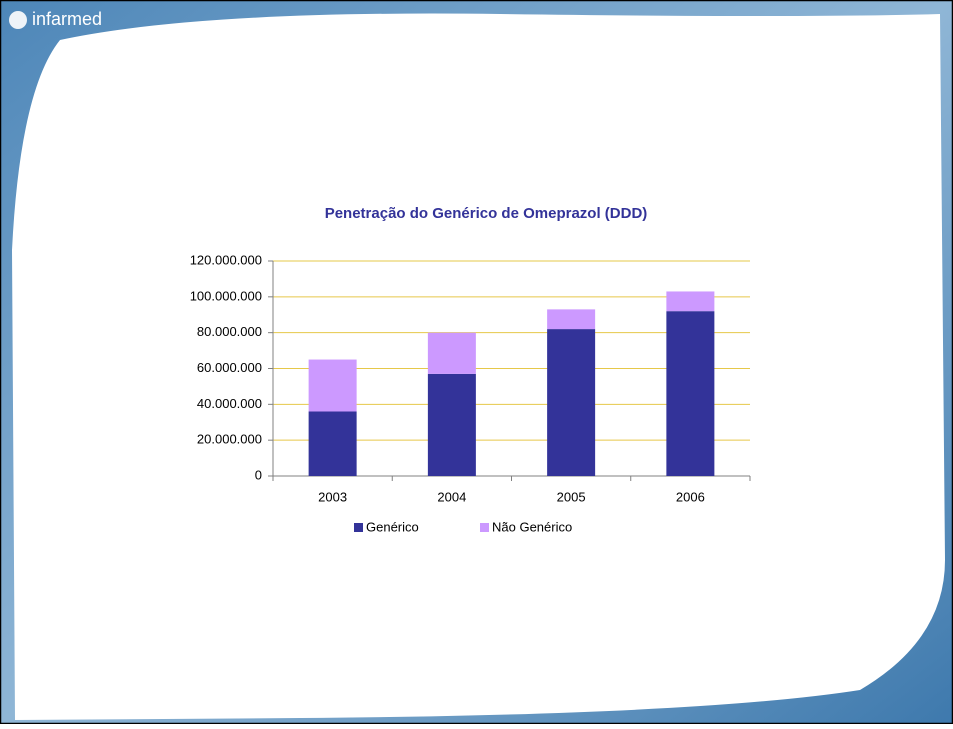 This screenshot has width=953, height=729. Describe the element at coordinates (532, 526) in the screenshot. I see `legend-label: Não Genérico` at that location.